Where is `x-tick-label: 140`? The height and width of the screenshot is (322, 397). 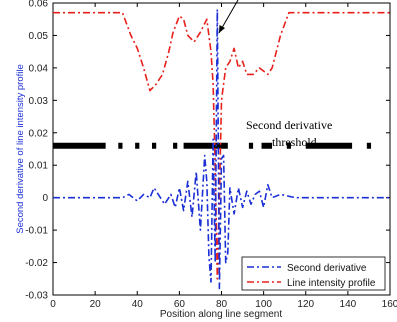 x-tick-label: 140 is located at coordinates (348, 304).